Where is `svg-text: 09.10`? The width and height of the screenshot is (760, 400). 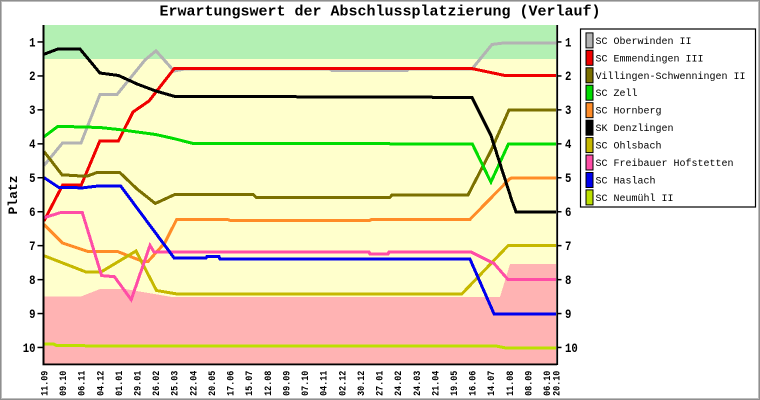 svg-text: 09.10 is located at coordinates (63, 383).